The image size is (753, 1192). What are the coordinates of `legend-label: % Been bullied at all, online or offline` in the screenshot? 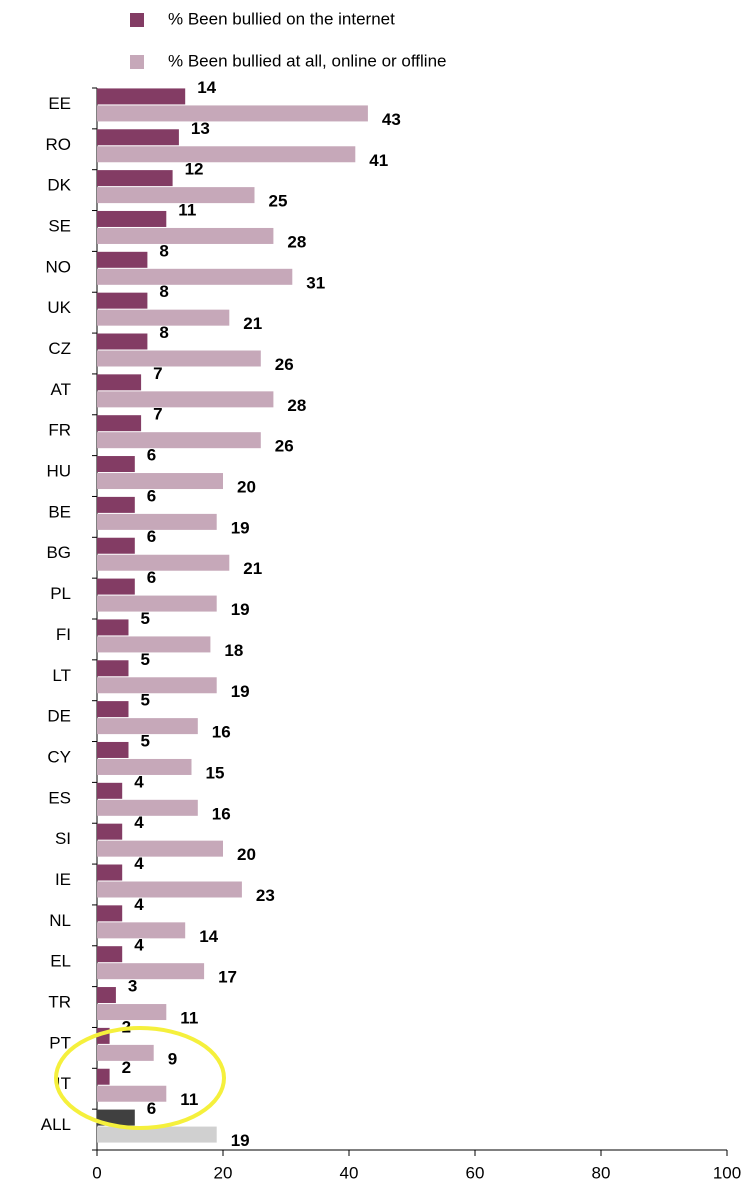 It's located at (307, 60).